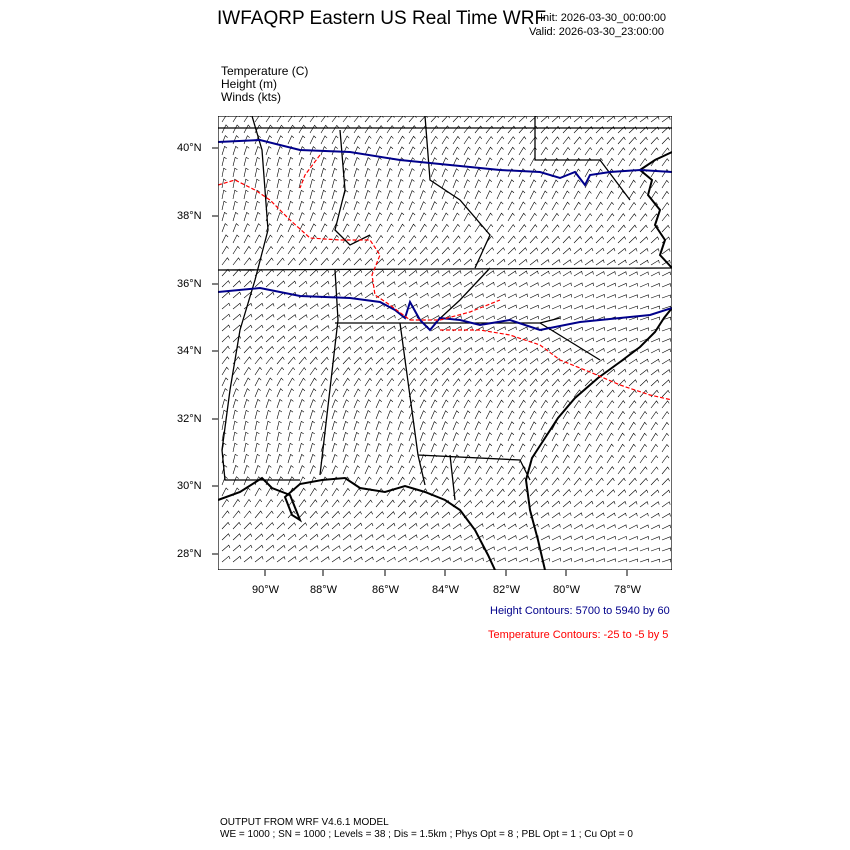  Describe the element at coordinates (189, 216) in the screenshot. I see `lat-label: 38°N` at that location.